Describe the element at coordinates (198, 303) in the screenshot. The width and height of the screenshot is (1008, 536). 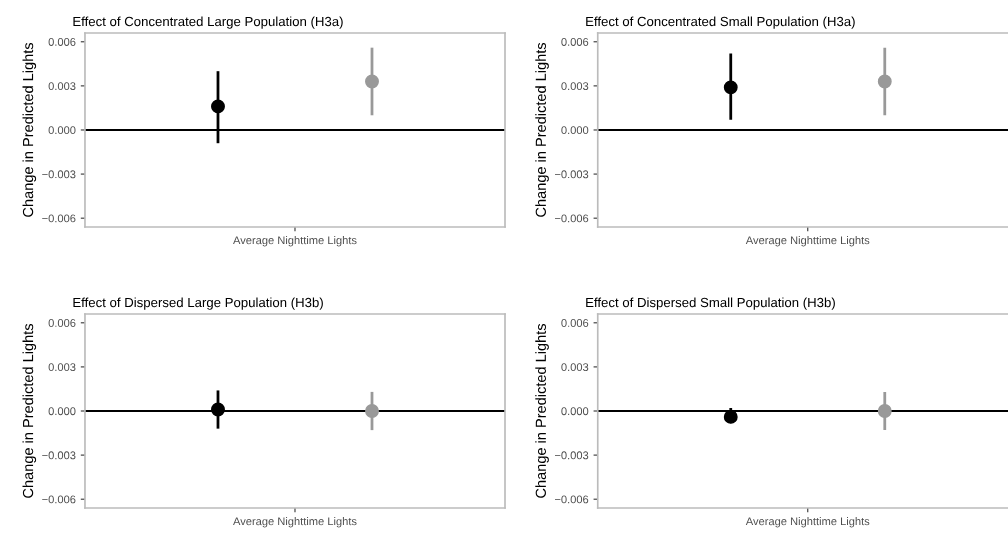
I see `chart-title: Effect of Dispersed Large Population (H3b)` at that location.